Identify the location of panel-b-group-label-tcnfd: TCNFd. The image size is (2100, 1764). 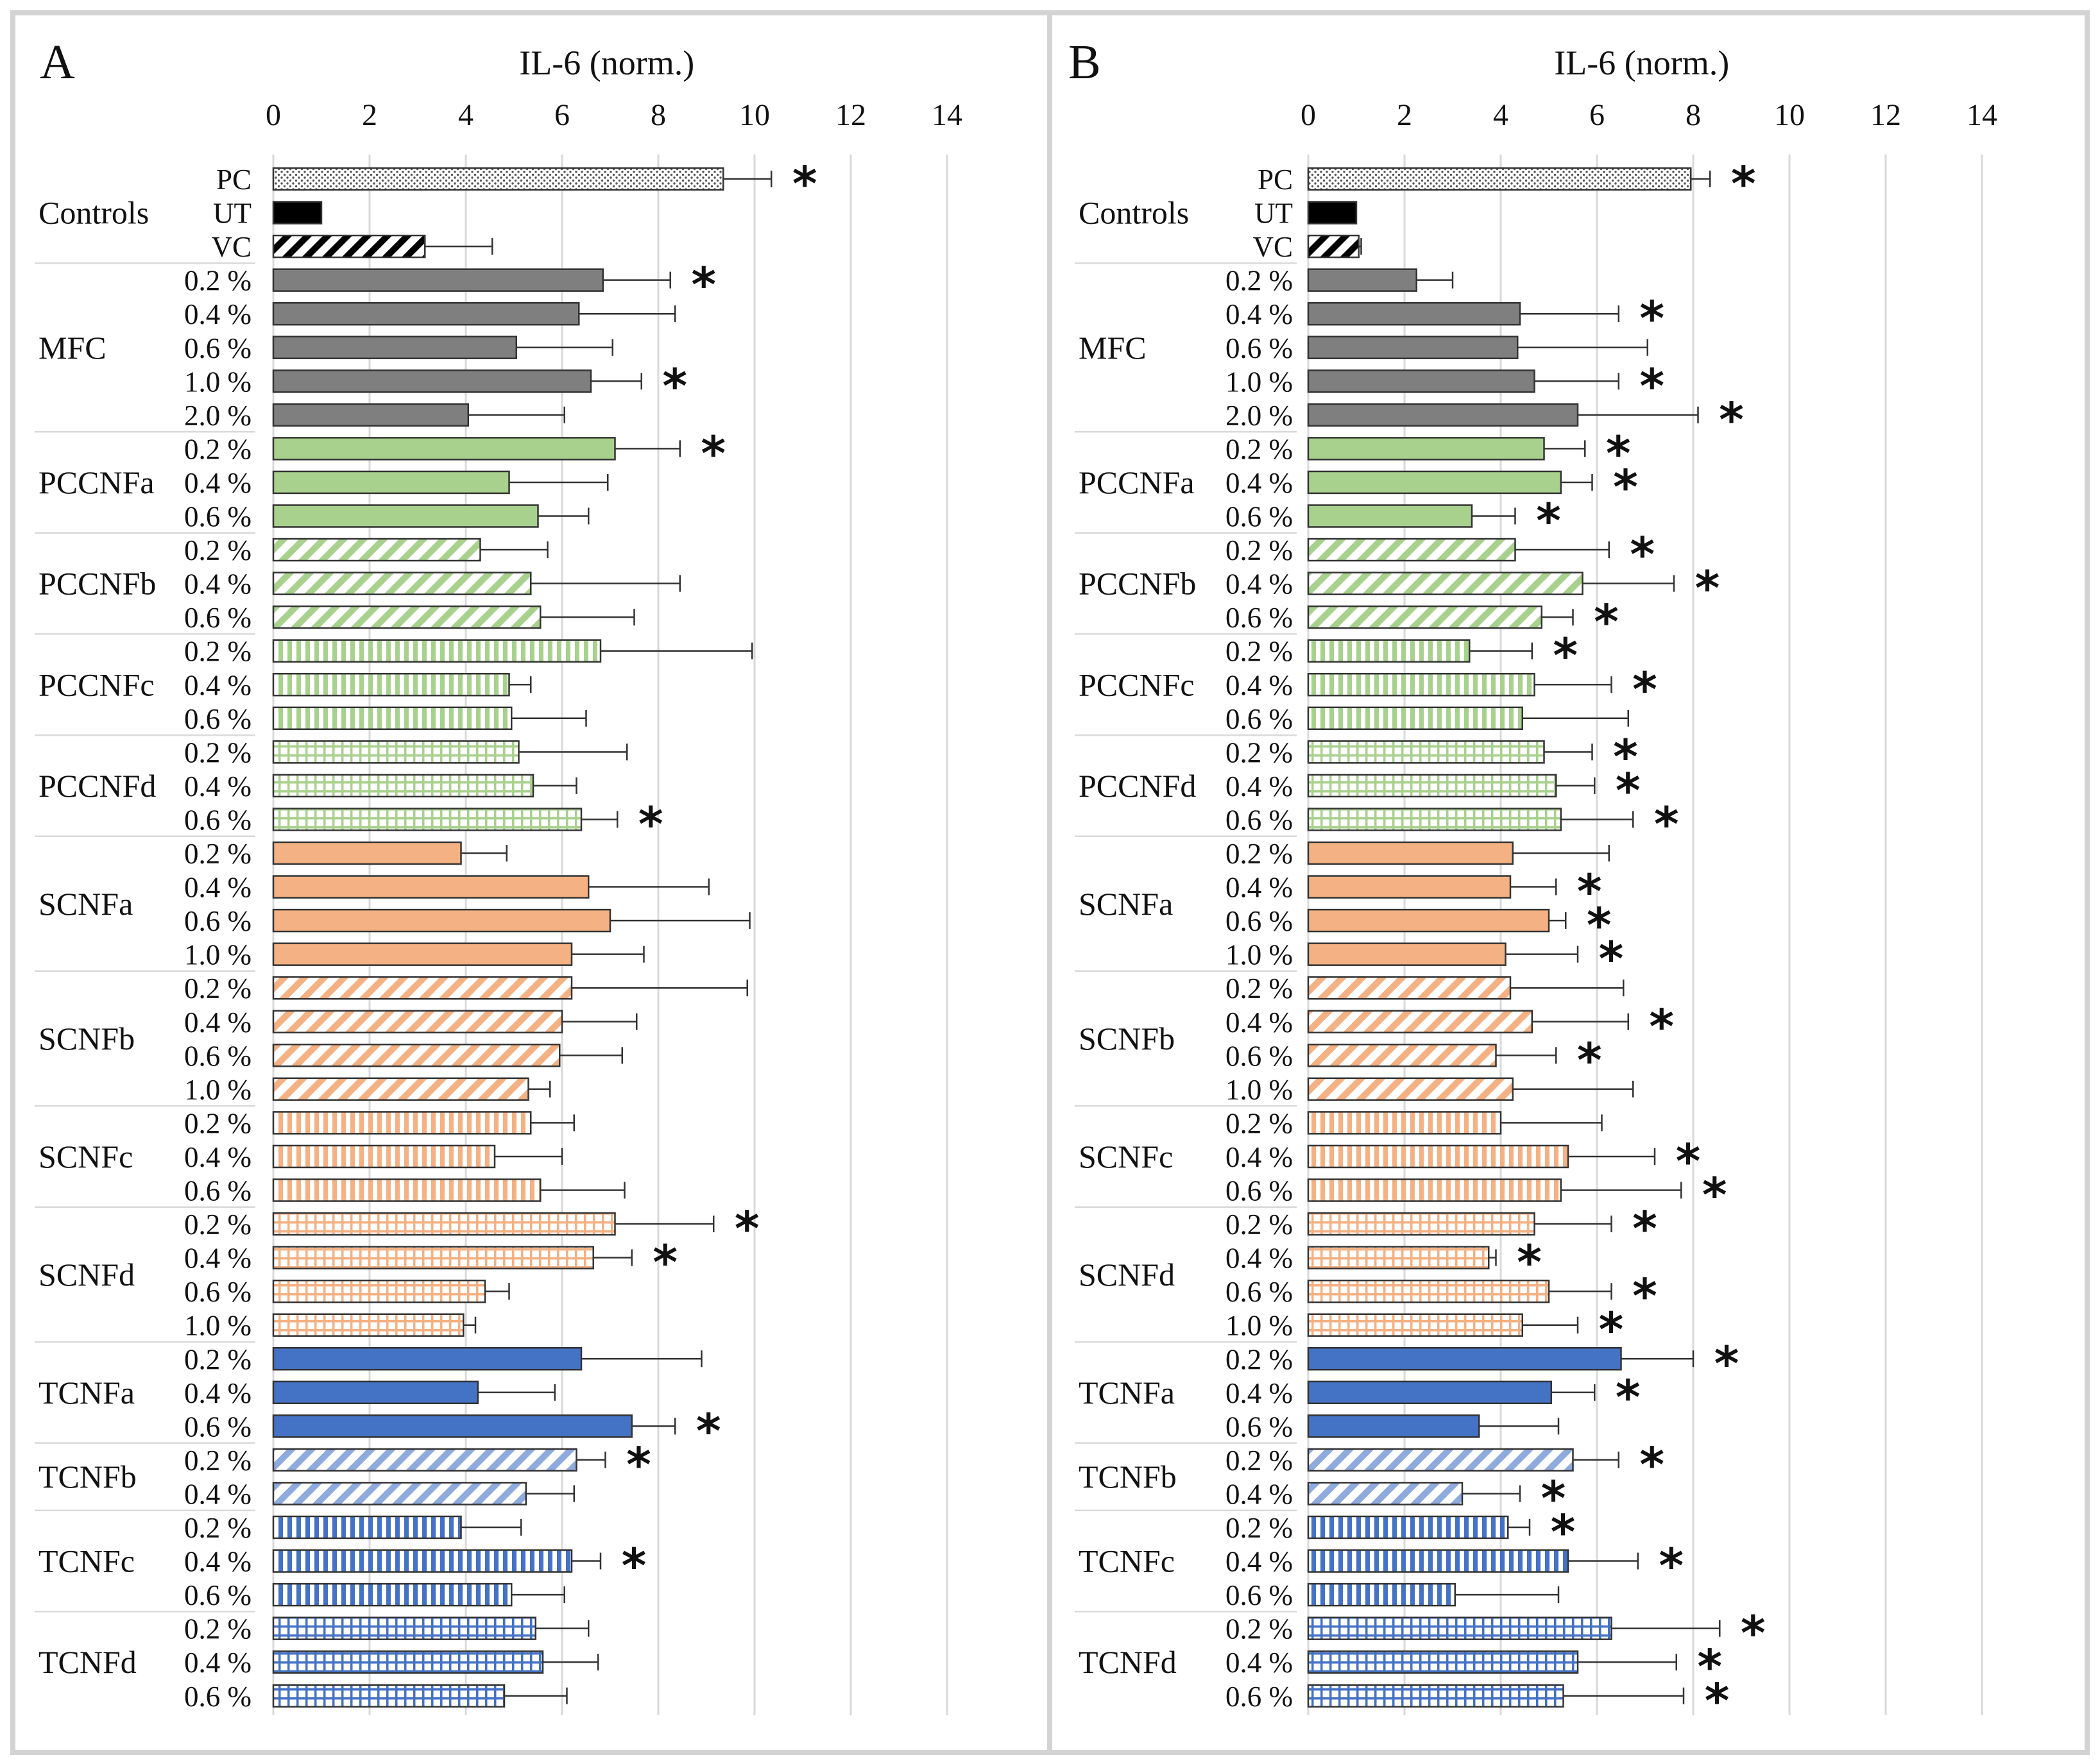
(1128, 1662).